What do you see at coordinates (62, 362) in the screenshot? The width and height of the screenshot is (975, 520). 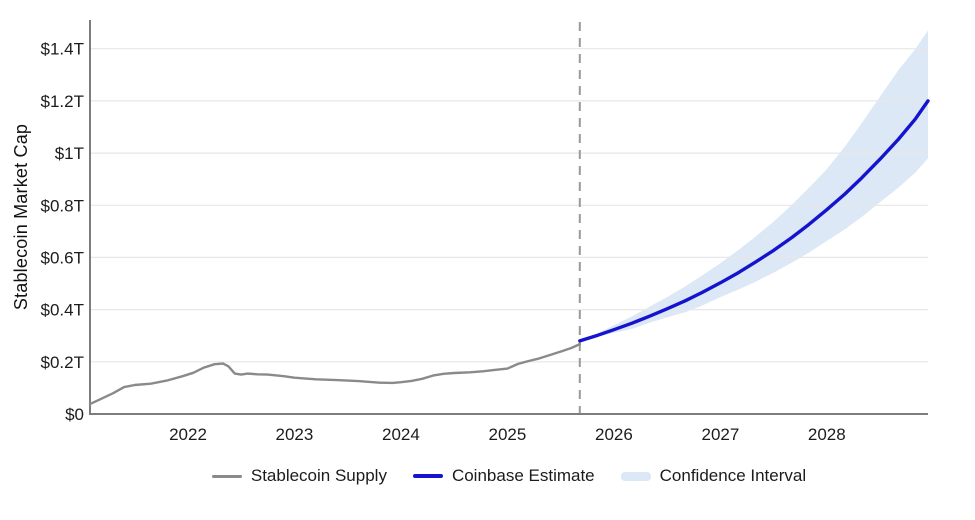 I see `y-tick-label: $0.2T` at bounding box center [62, 362].